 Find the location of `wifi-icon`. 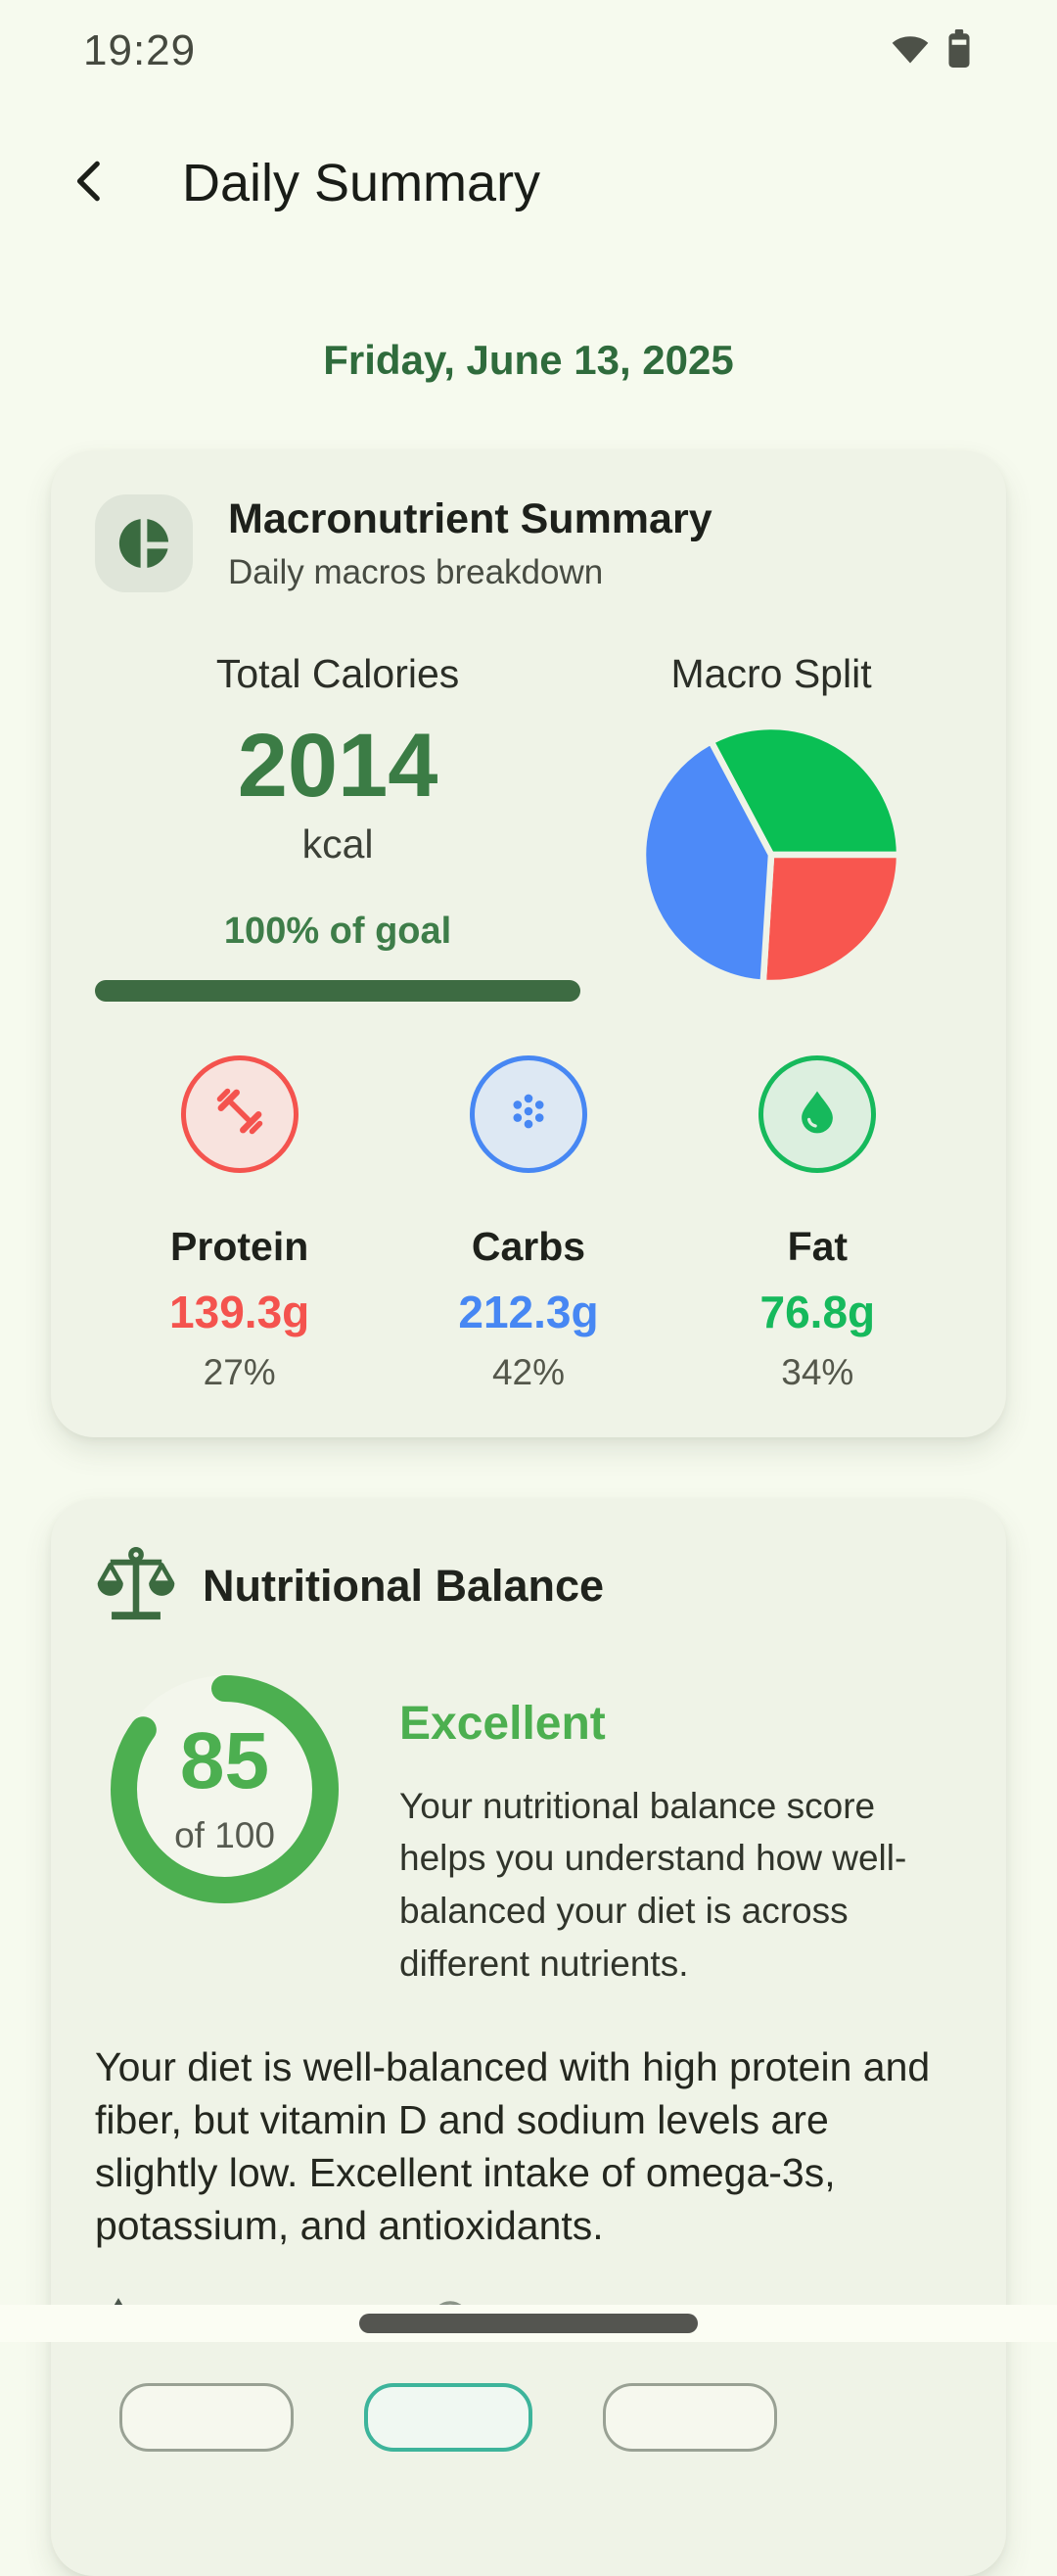

wifi-icon is located at coordinates (911, 51).